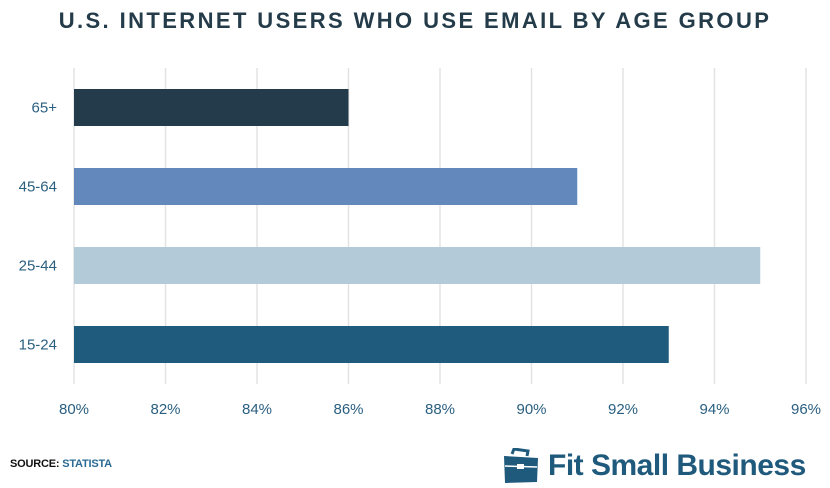 This screenshot has width=830, height=488. Describe the element at coordinates (74, 409) in the screenshot. I see `x-tick-label: 80%` at that location.